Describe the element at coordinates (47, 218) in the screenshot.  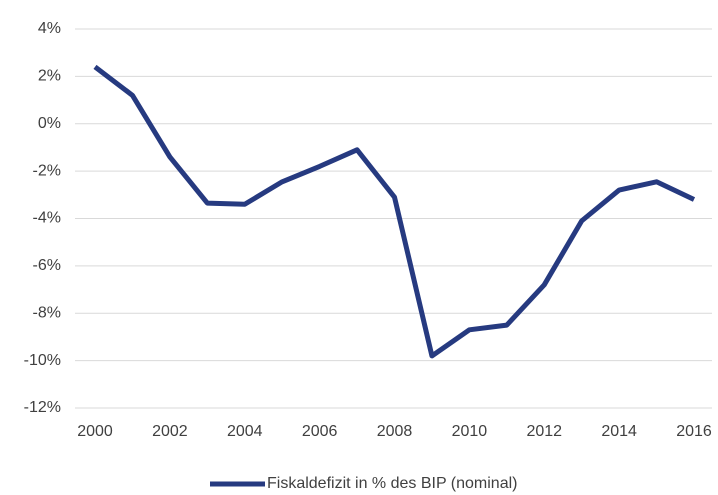
I see `y-tick-label: -4%` at that location.